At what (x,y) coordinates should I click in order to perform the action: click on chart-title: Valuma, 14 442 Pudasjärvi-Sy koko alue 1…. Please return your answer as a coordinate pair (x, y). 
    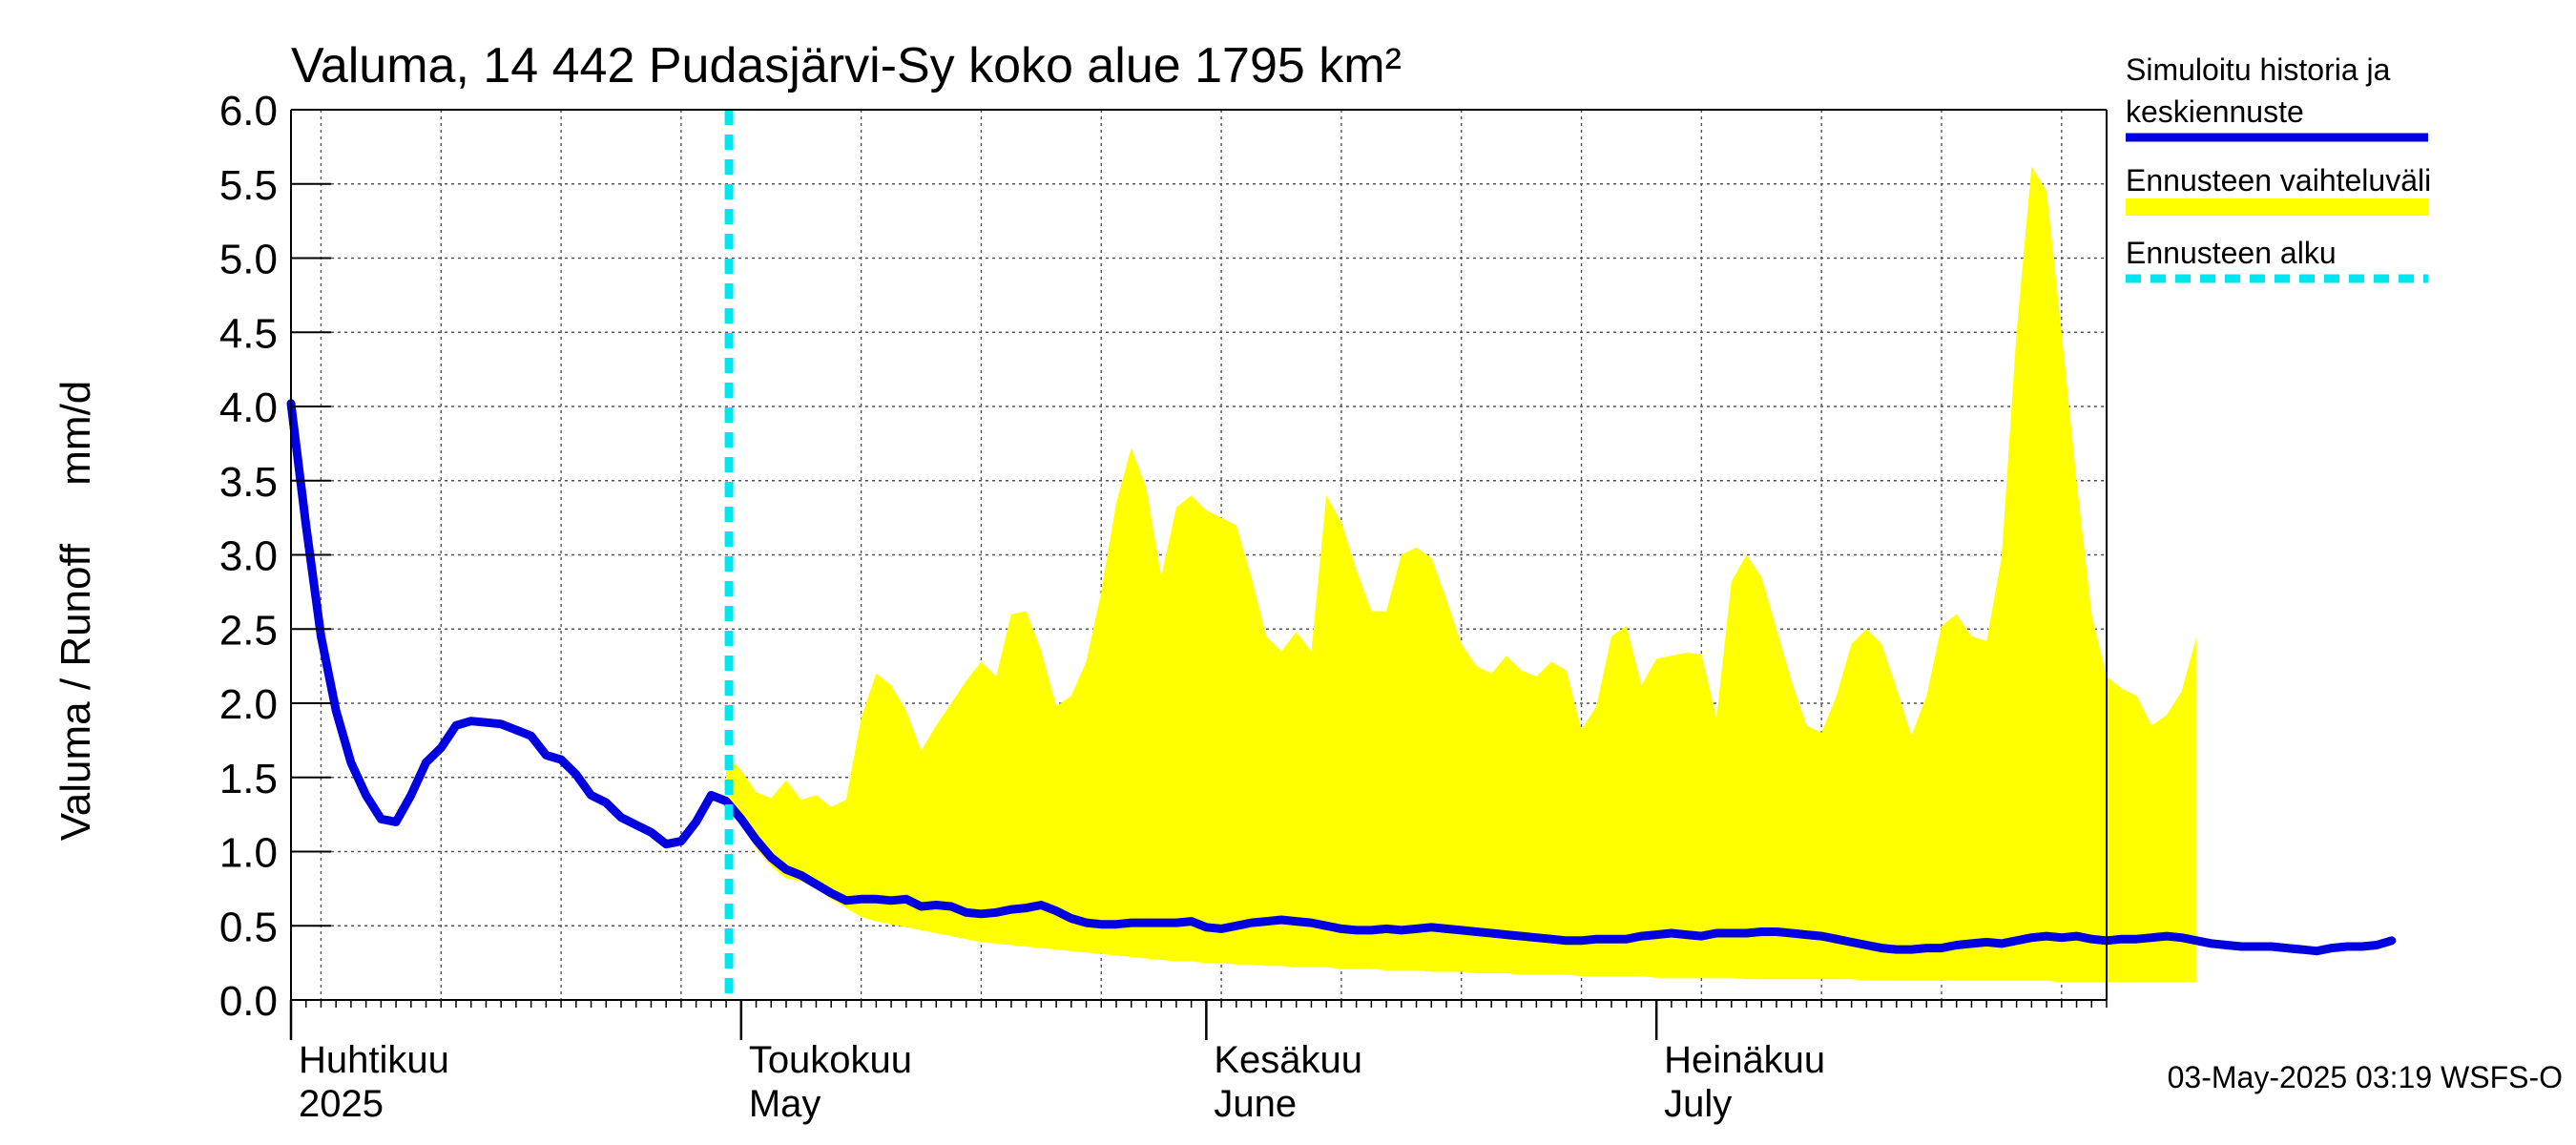
    Looking at the image, I should click on (846, 66).